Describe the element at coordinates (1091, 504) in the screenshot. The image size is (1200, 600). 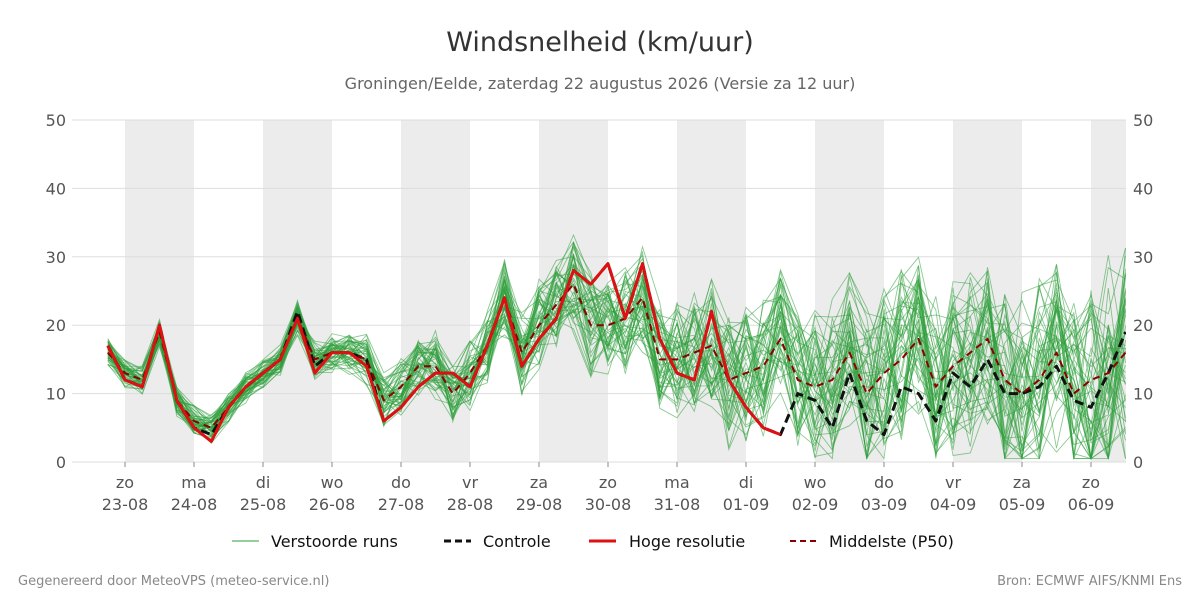
I see `x-tick-date: 06-09` at that location.